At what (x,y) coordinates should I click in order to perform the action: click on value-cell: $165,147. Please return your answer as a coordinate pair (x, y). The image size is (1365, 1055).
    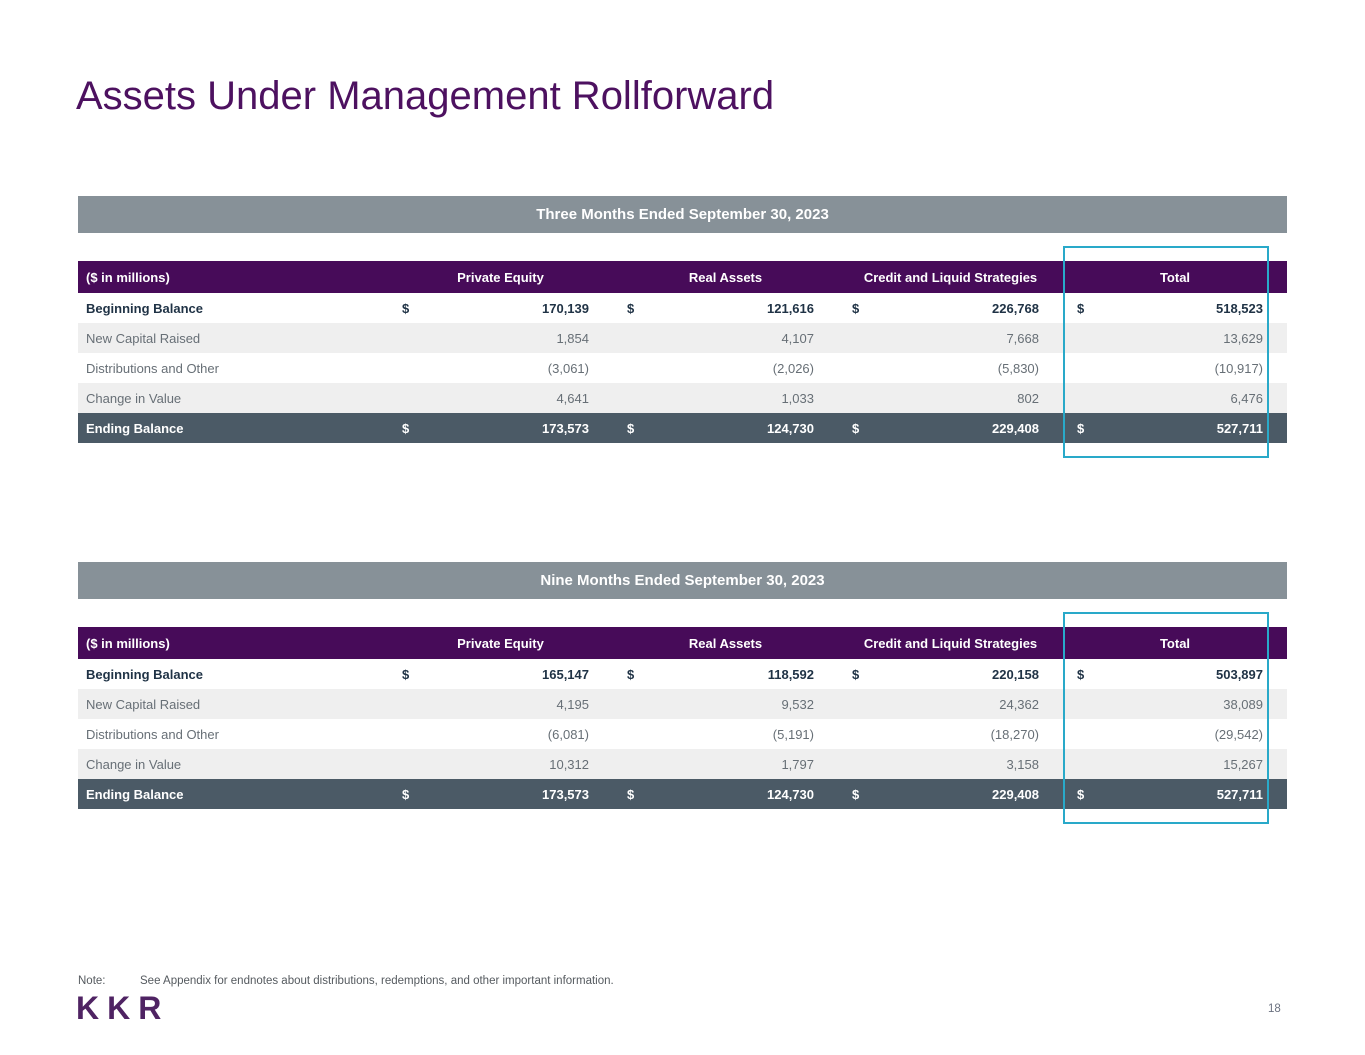
    Looking at the image, I should click on (500, 674).